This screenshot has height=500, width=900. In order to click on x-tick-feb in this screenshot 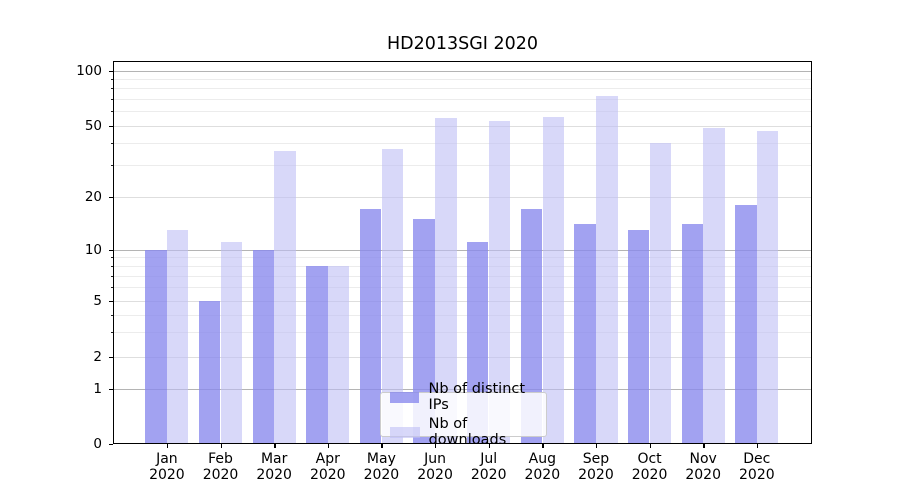, I will do `click(221, 446)`.